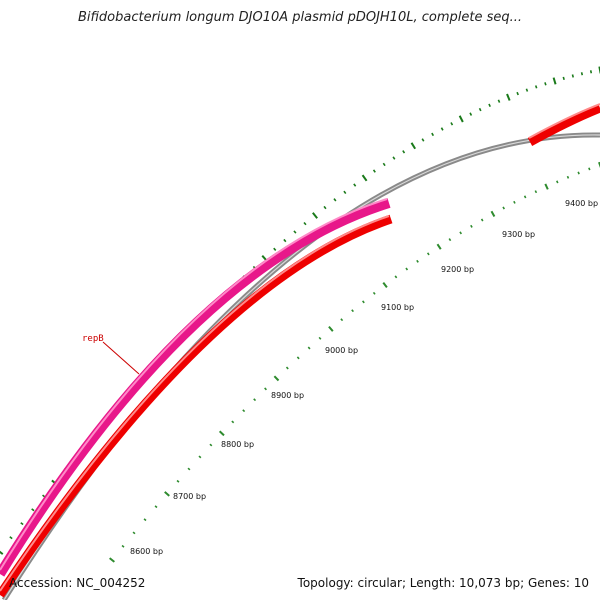 The height and width of the screenshot is (600, 600). Describe the element at coordinates (237, 444) in the screenshot. I see `tick-label: 8800 bp` at that location.